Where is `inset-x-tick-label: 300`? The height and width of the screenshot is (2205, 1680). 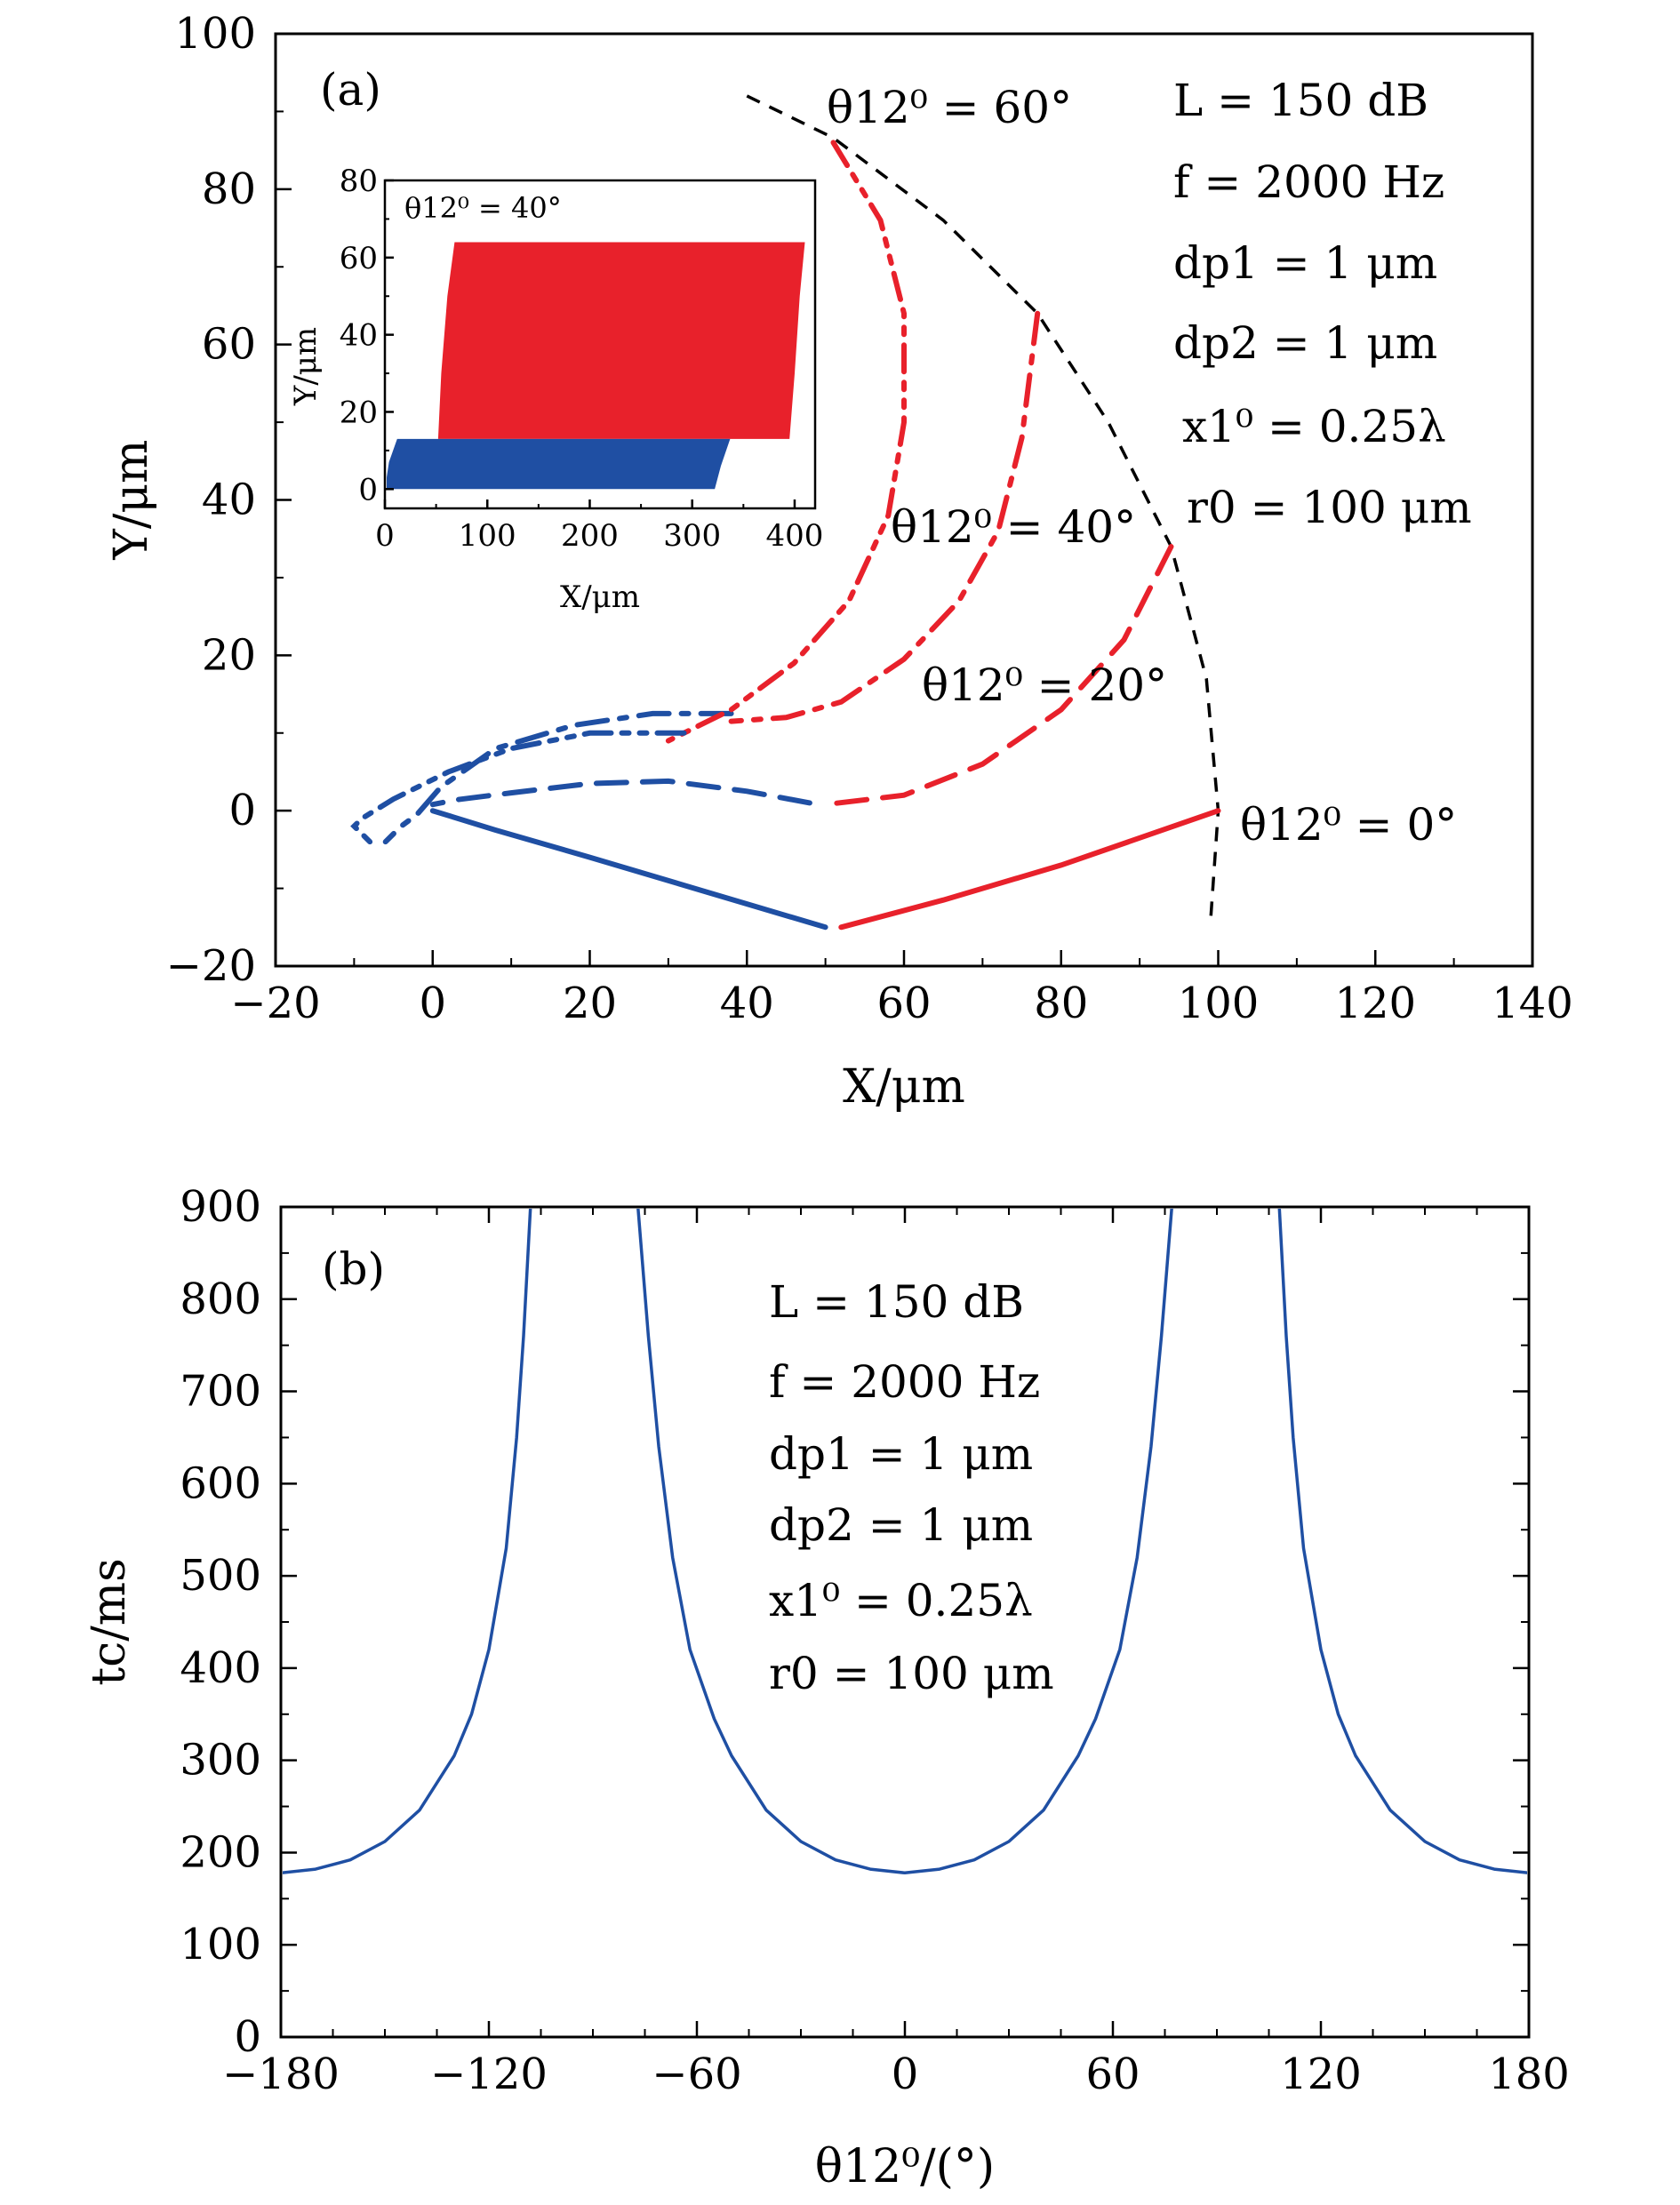
inset-x-tick-label: 300 is located at coordinates (692, 536).